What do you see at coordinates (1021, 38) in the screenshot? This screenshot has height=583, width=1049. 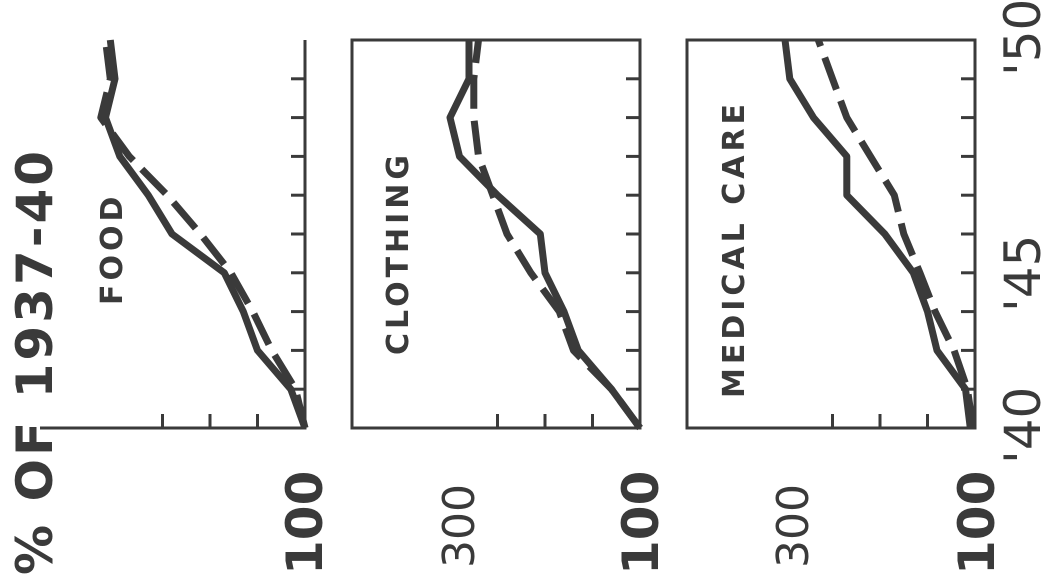 I see `xtick-label: '50` at bounding box center [1021, 38].